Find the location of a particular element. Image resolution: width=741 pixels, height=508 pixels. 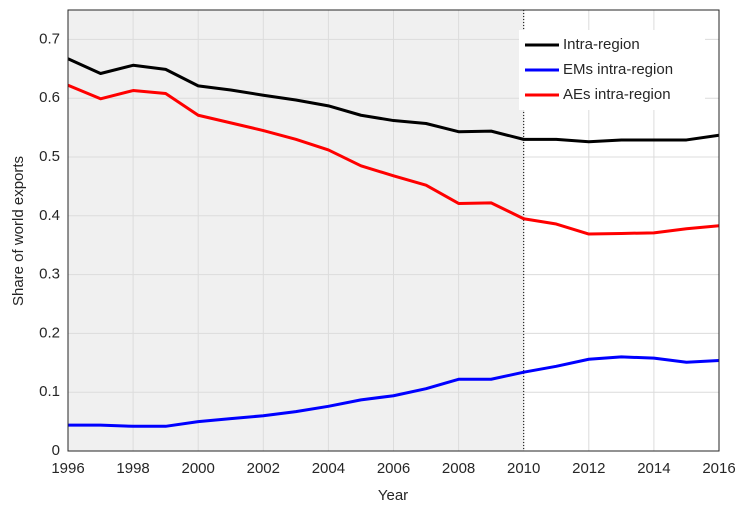

x-axis-label: Year is located at coordinates (393, 495).